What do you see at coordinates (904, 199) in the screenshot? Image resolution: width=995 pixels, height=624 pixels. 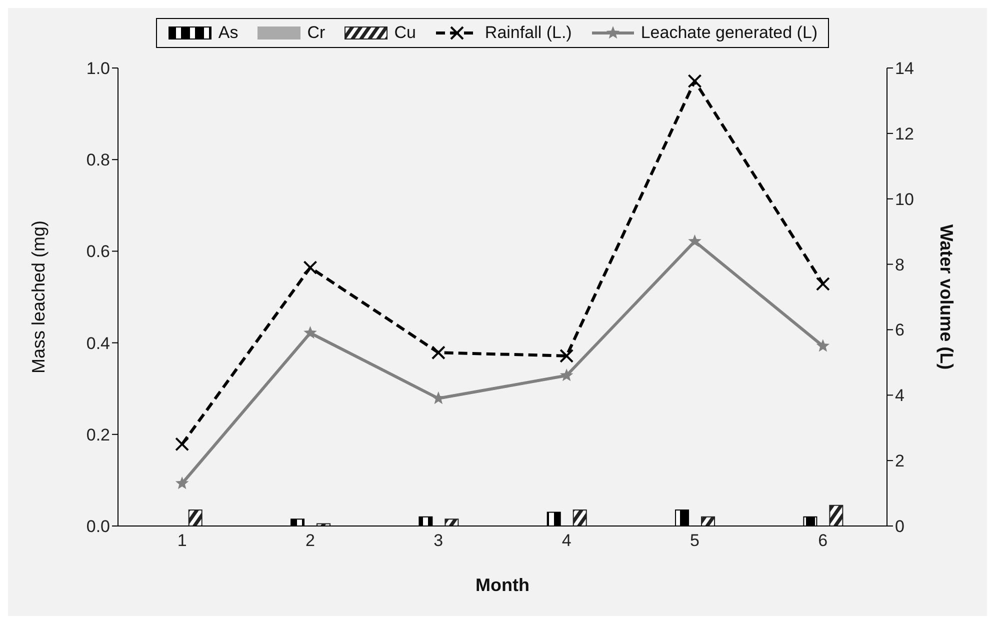 I see `y2-tick-label: 10` at bounding box center [904, 199].